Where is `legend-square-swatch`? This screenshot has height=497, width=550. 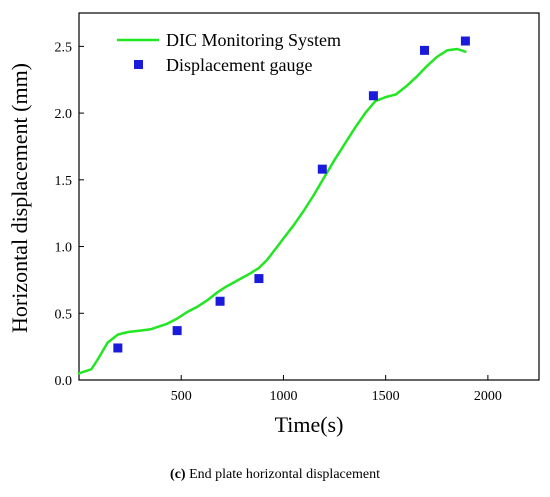
legend-square-swatch is located at coordinates (138, 64).